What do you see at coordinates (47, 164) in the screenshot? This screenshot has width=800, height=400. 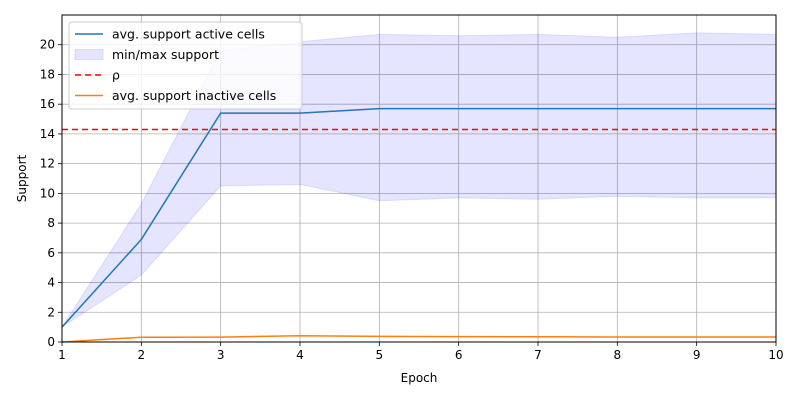 I see `y-tick-label: 12` at bounding box center [47, 164].